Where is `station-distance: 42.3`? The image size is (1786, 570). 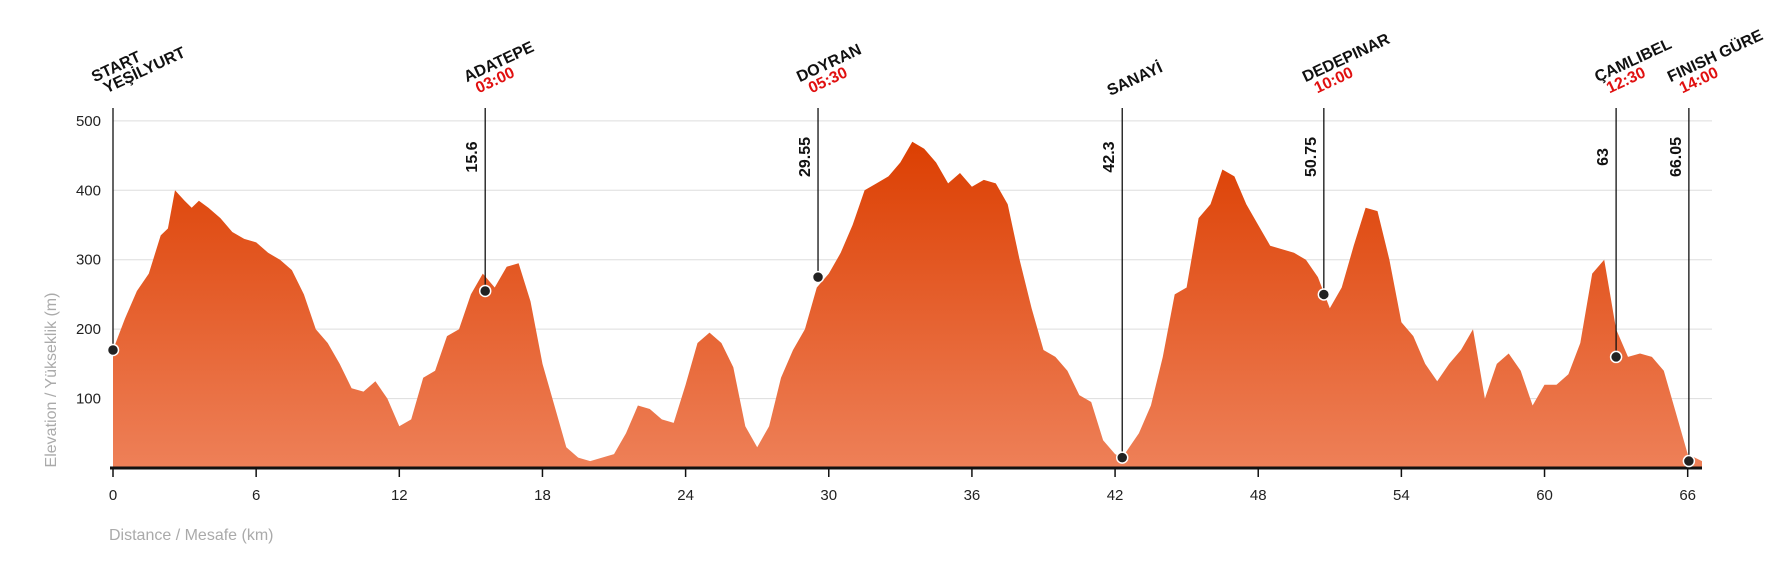 station-distance: 42.3 is located at coordinates (1109, 156).